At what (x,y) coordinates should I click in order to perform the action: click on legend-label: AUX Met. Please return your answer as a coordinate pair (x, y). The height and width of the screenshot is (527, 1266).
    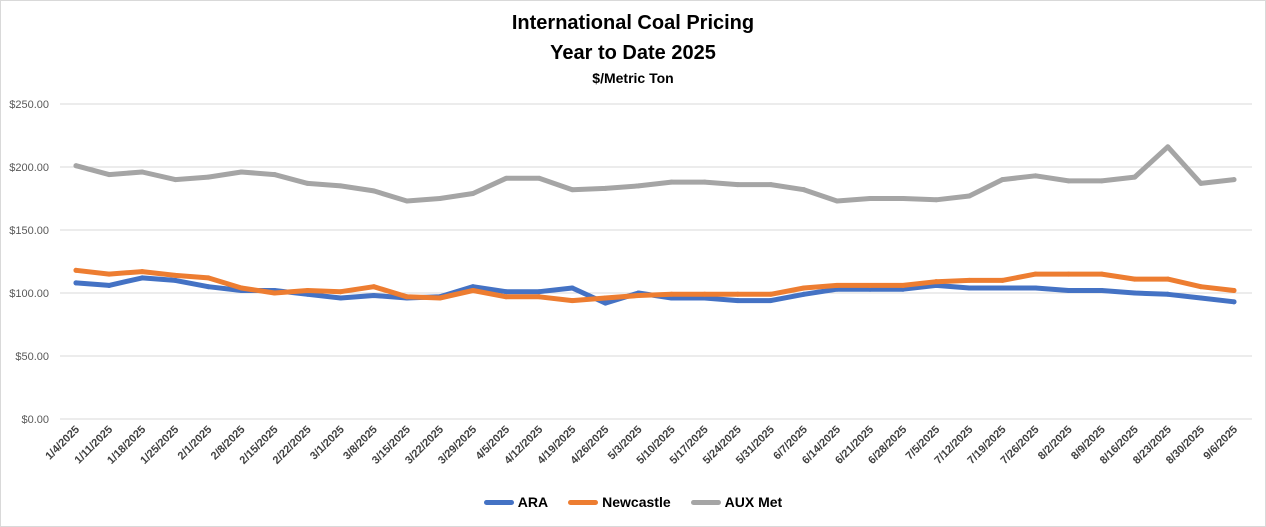
    Looking at the image, I should click on (753, 502).